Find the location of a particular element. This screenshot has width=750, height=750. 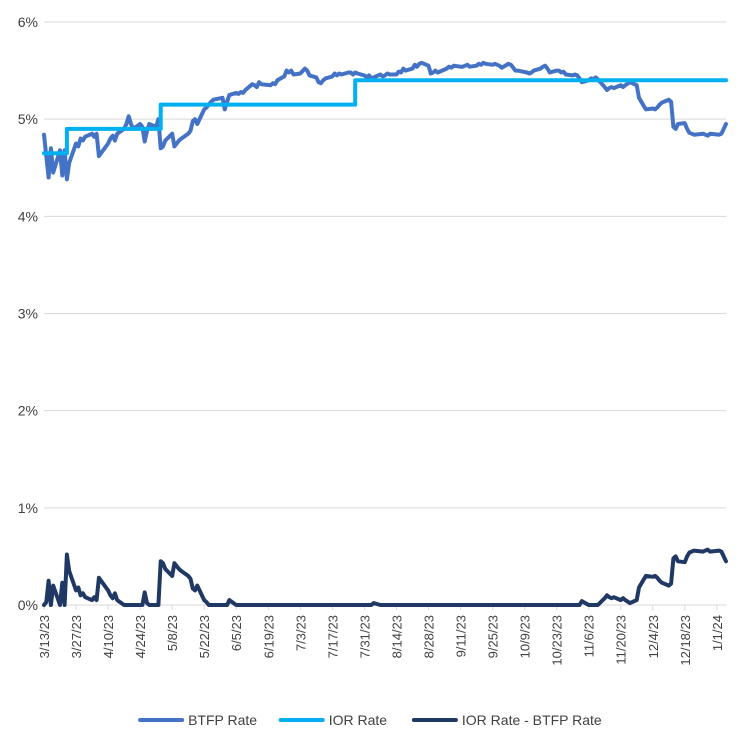

legend: BTFP Rate IOR Rate IOR Rate - BTFP Rate is located at coordinates (370, 720).